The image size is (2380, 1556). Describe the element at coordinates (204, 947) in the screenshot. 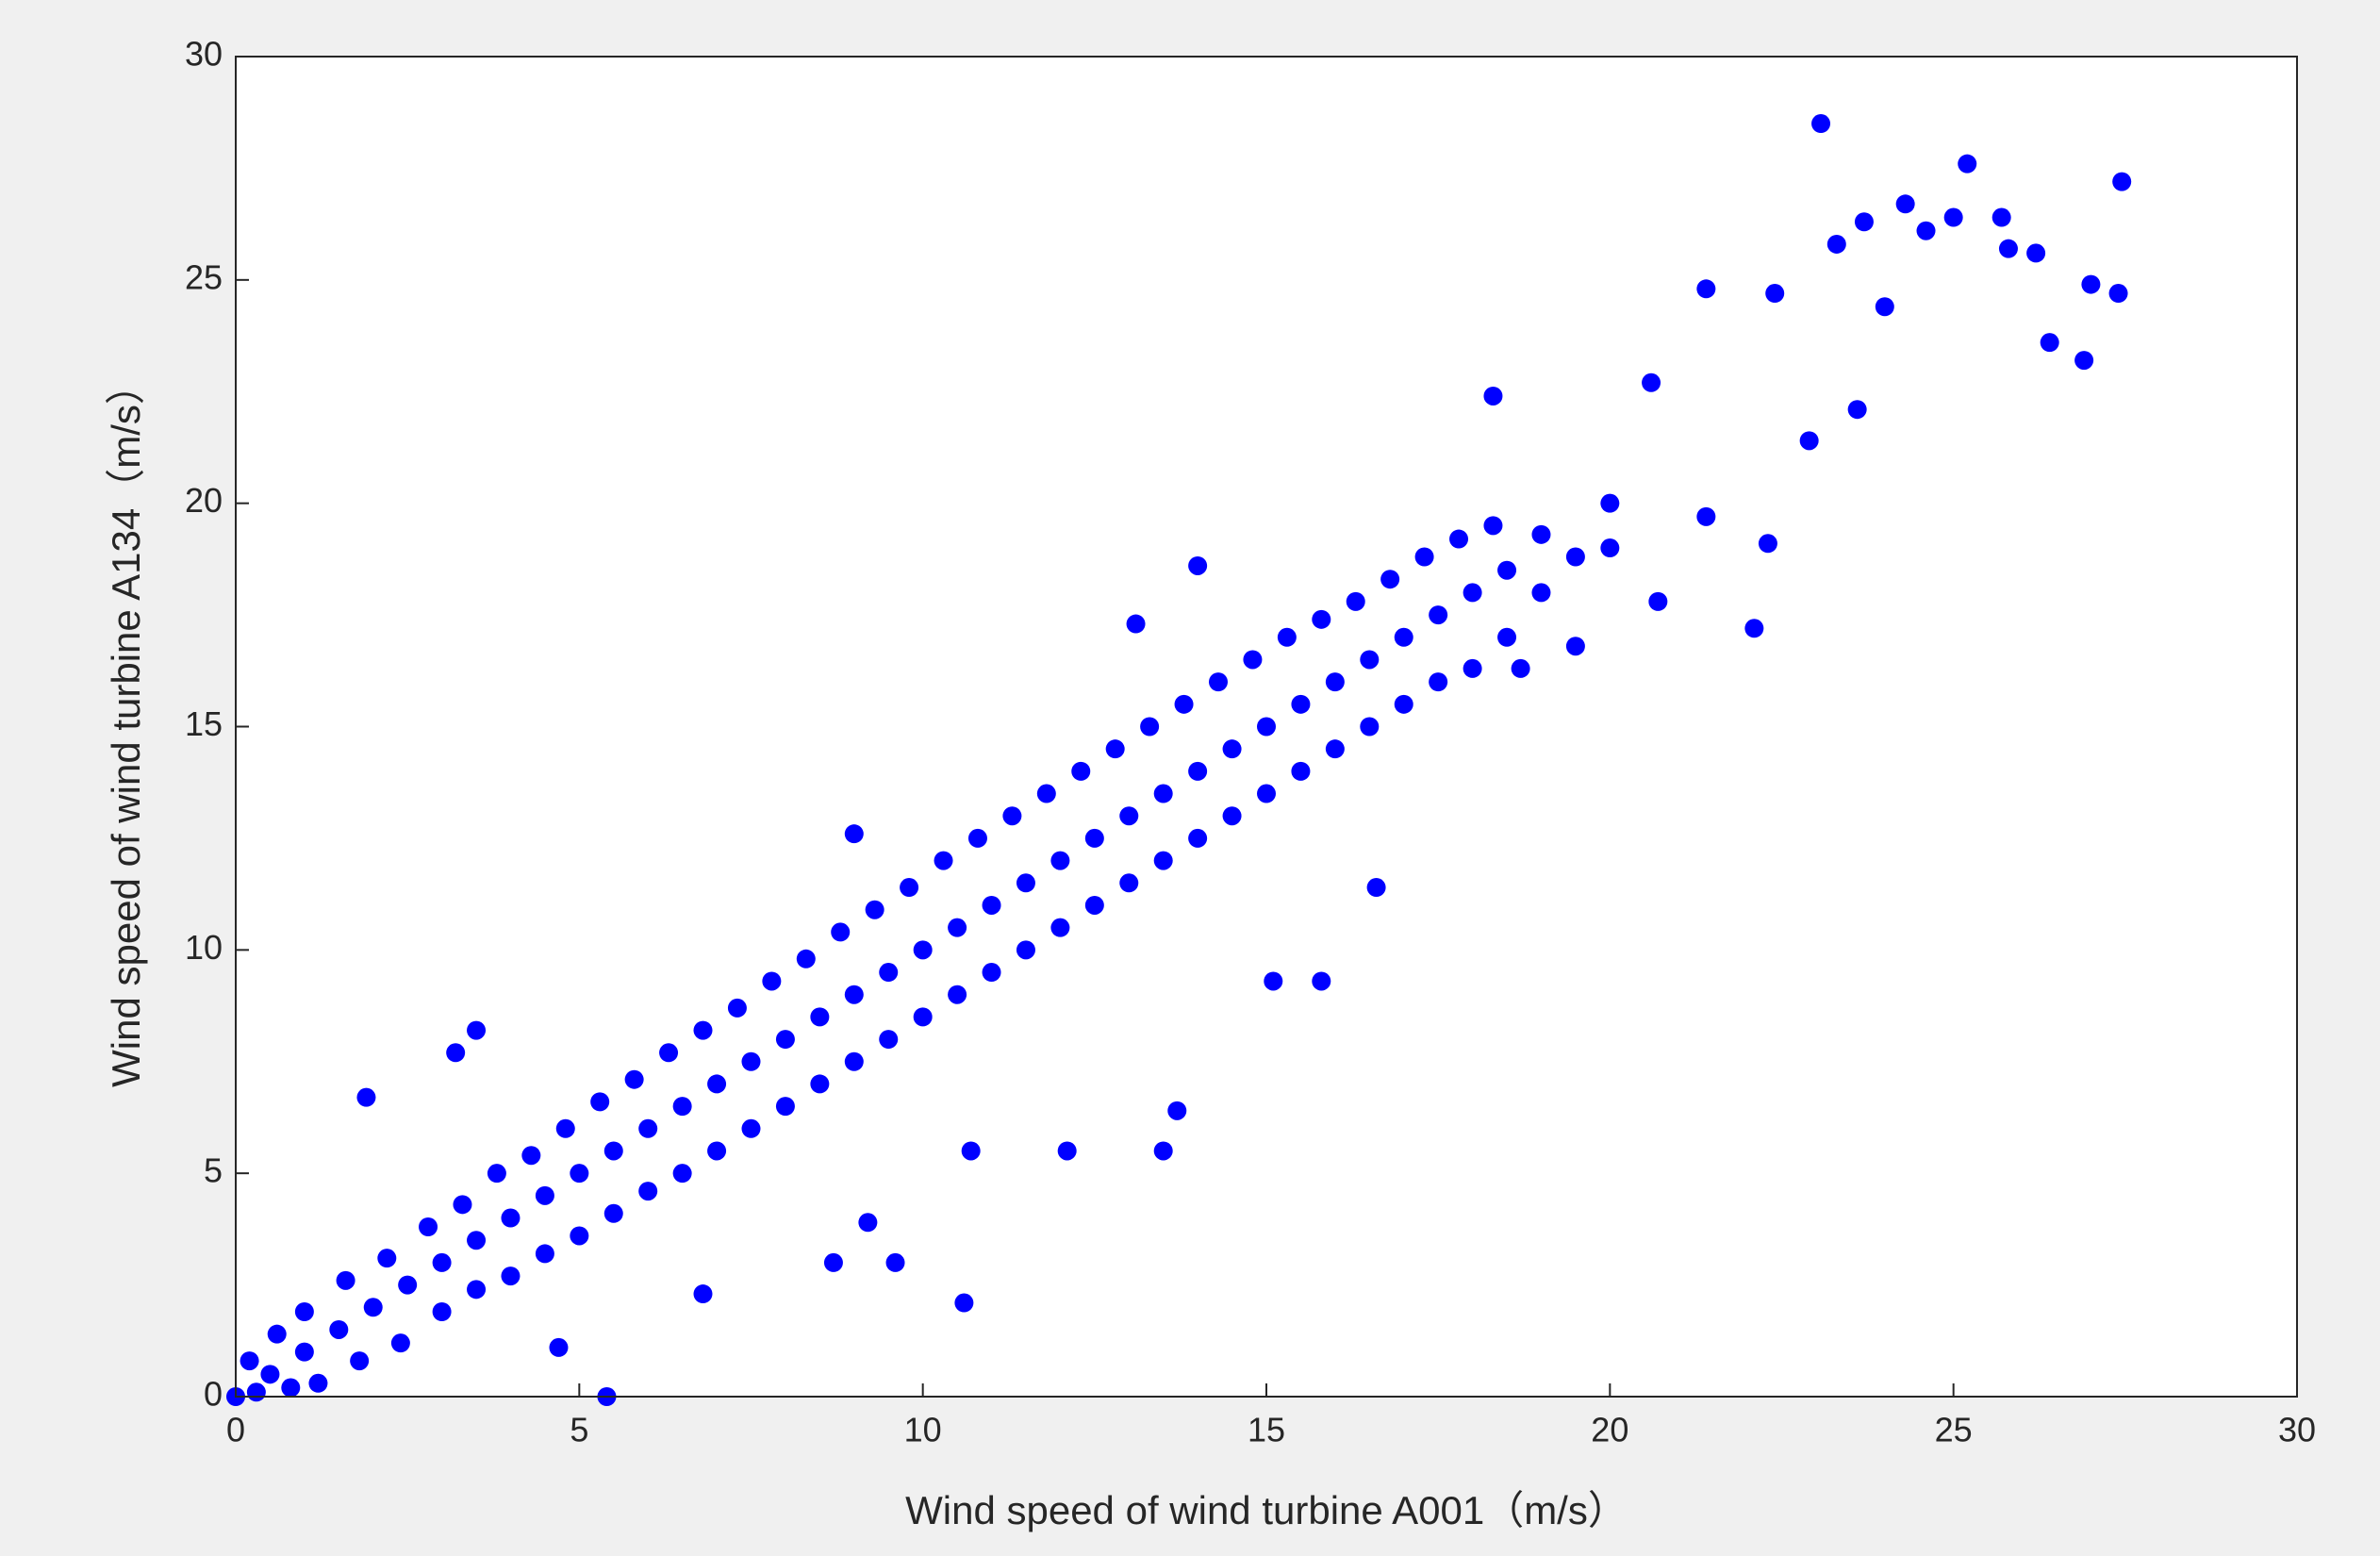

I see `y-tick-label: 10` at that location.